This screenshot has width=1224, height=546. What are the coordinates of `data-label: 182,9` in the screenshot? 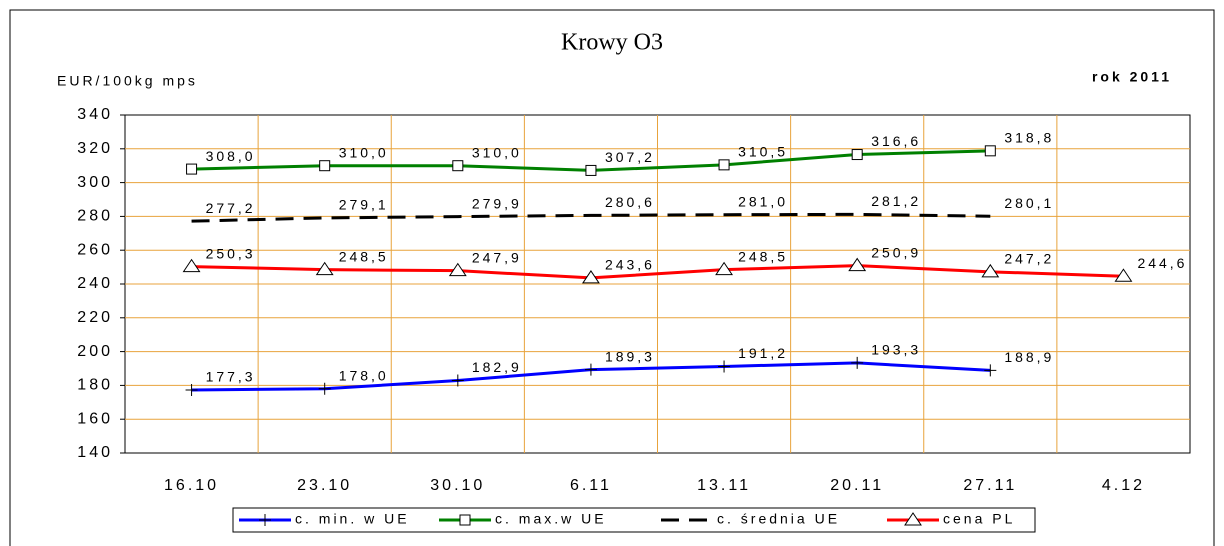 It's located at (497, 367).